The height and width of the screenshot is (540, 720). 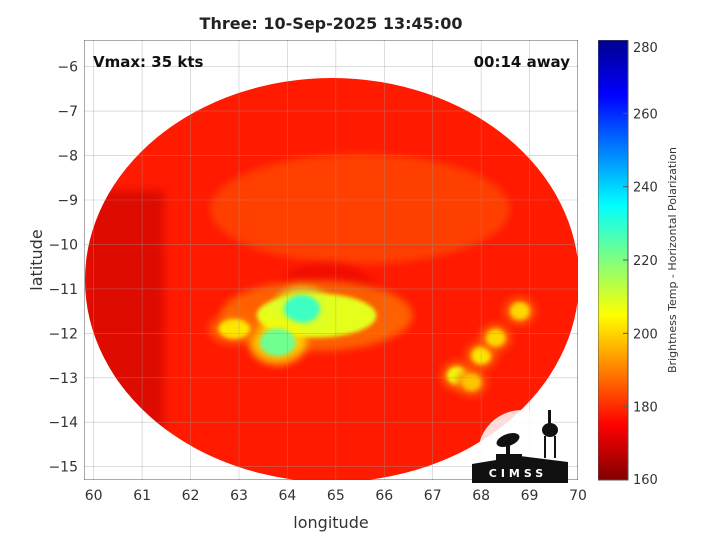 What do you see at coordinates (645, 188) in the screenshot?
I see `colorbar-tick-label: 240` at bounding box center [645, 188].